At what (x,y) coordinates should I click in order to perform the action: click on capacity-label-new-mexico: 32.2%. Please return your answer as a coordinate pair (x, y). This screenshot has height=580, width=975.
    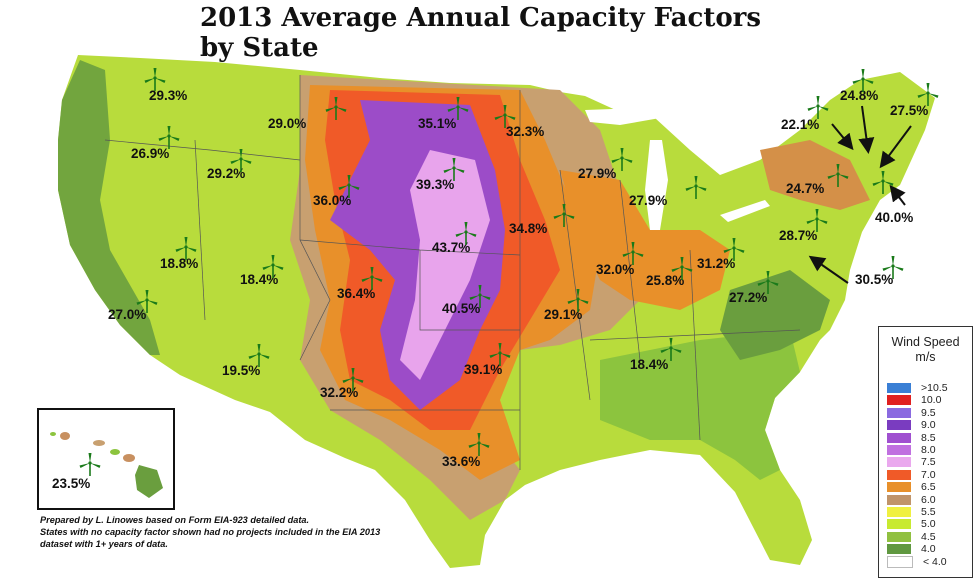
    Looking at the image, I should click on (339, 392).